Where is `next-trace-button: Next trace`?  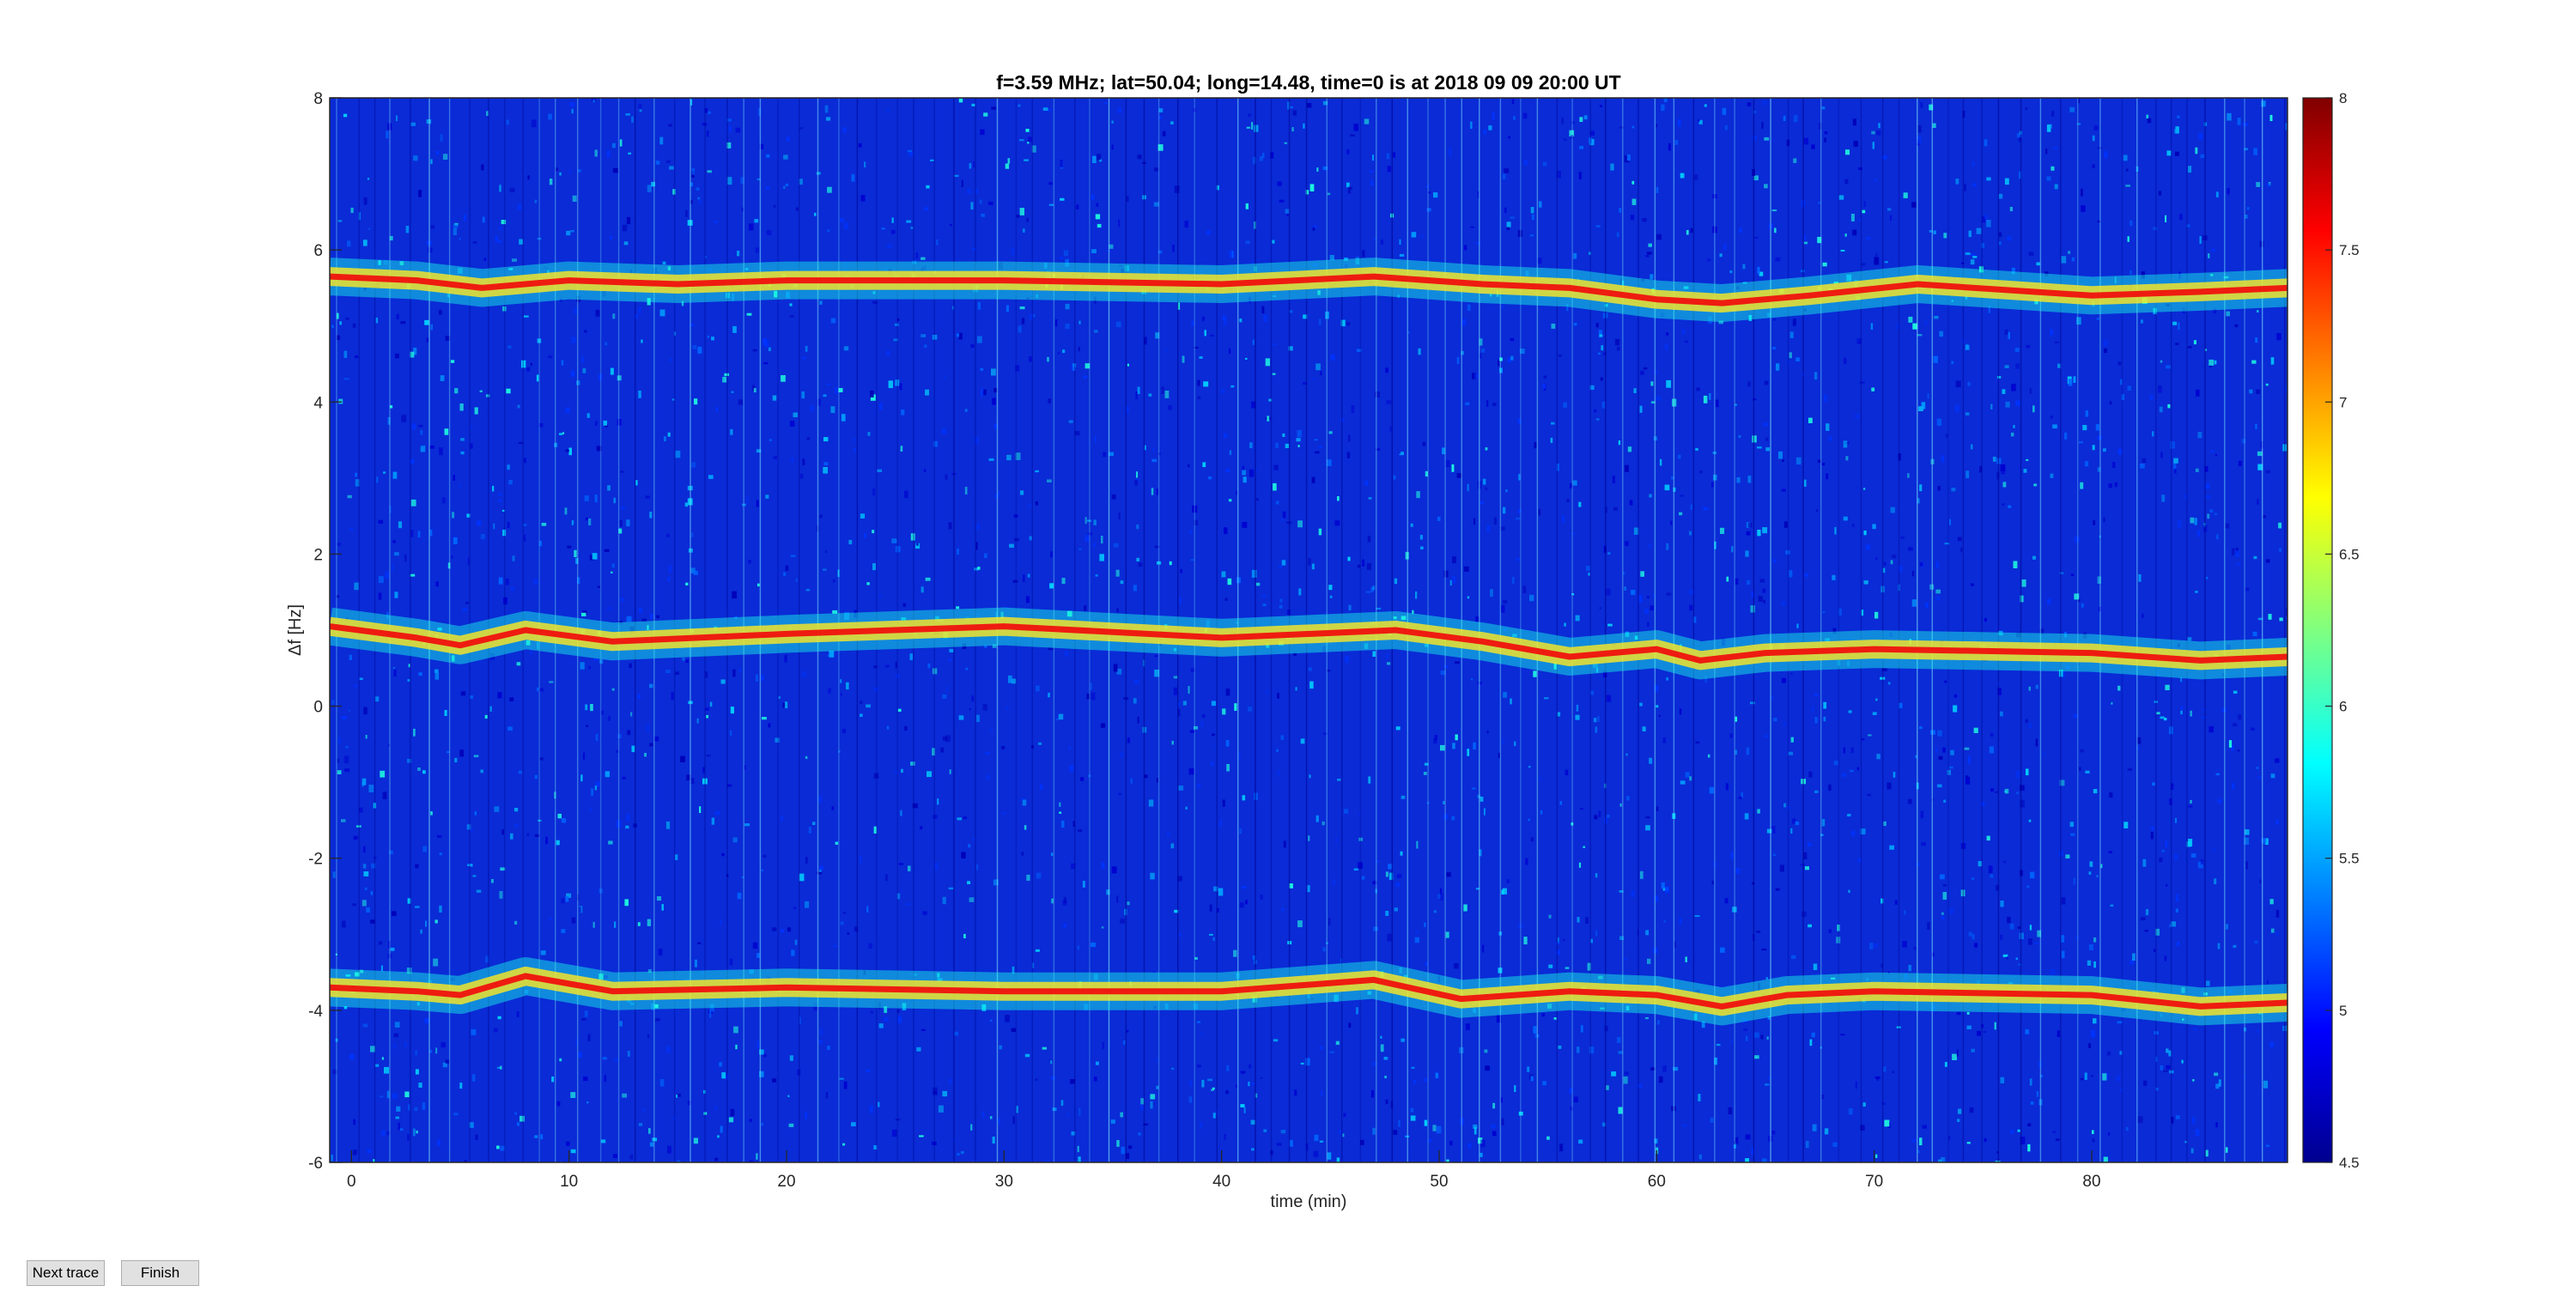
next-trace-button: Next trace is located at coordinates (66, 1273).